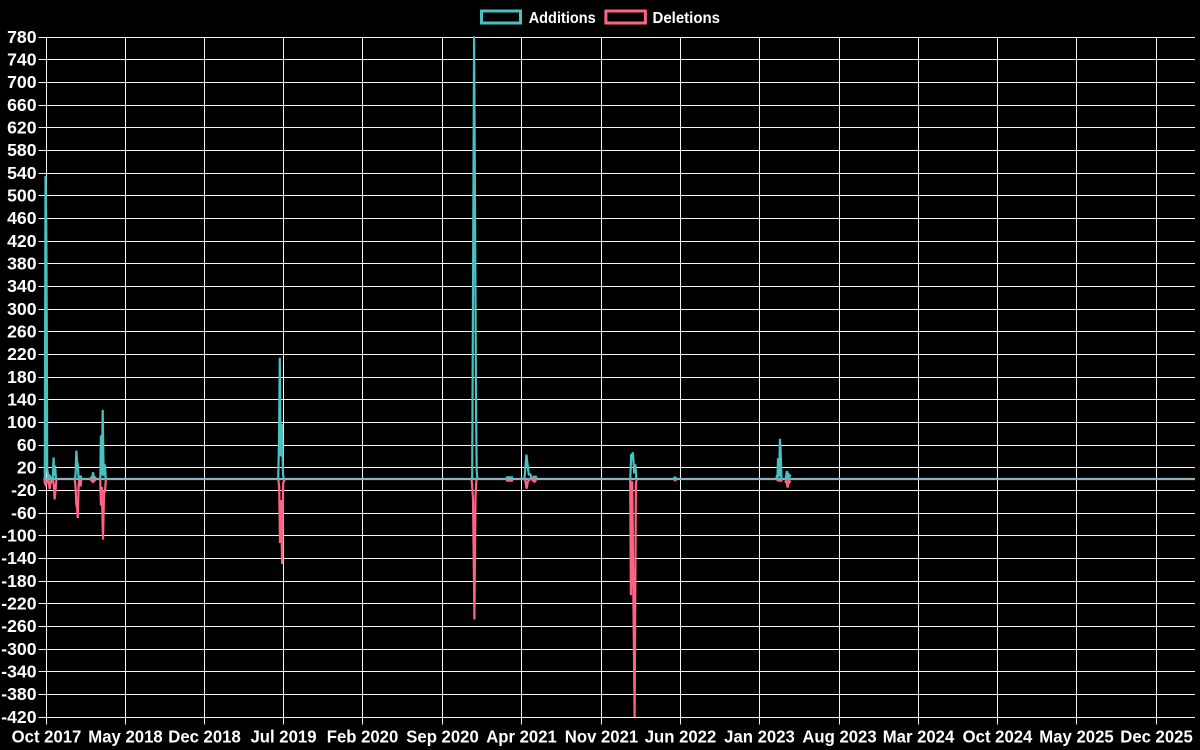  I want to click on svg-text: 300, so click(22, 309).